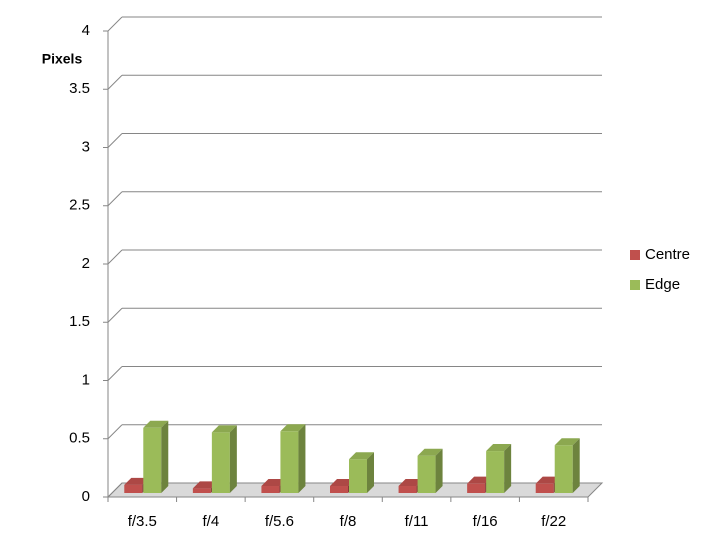 This screenshot has width=703, height=545. I want to click on y-tick-label: 3.5, so click(79, 88).